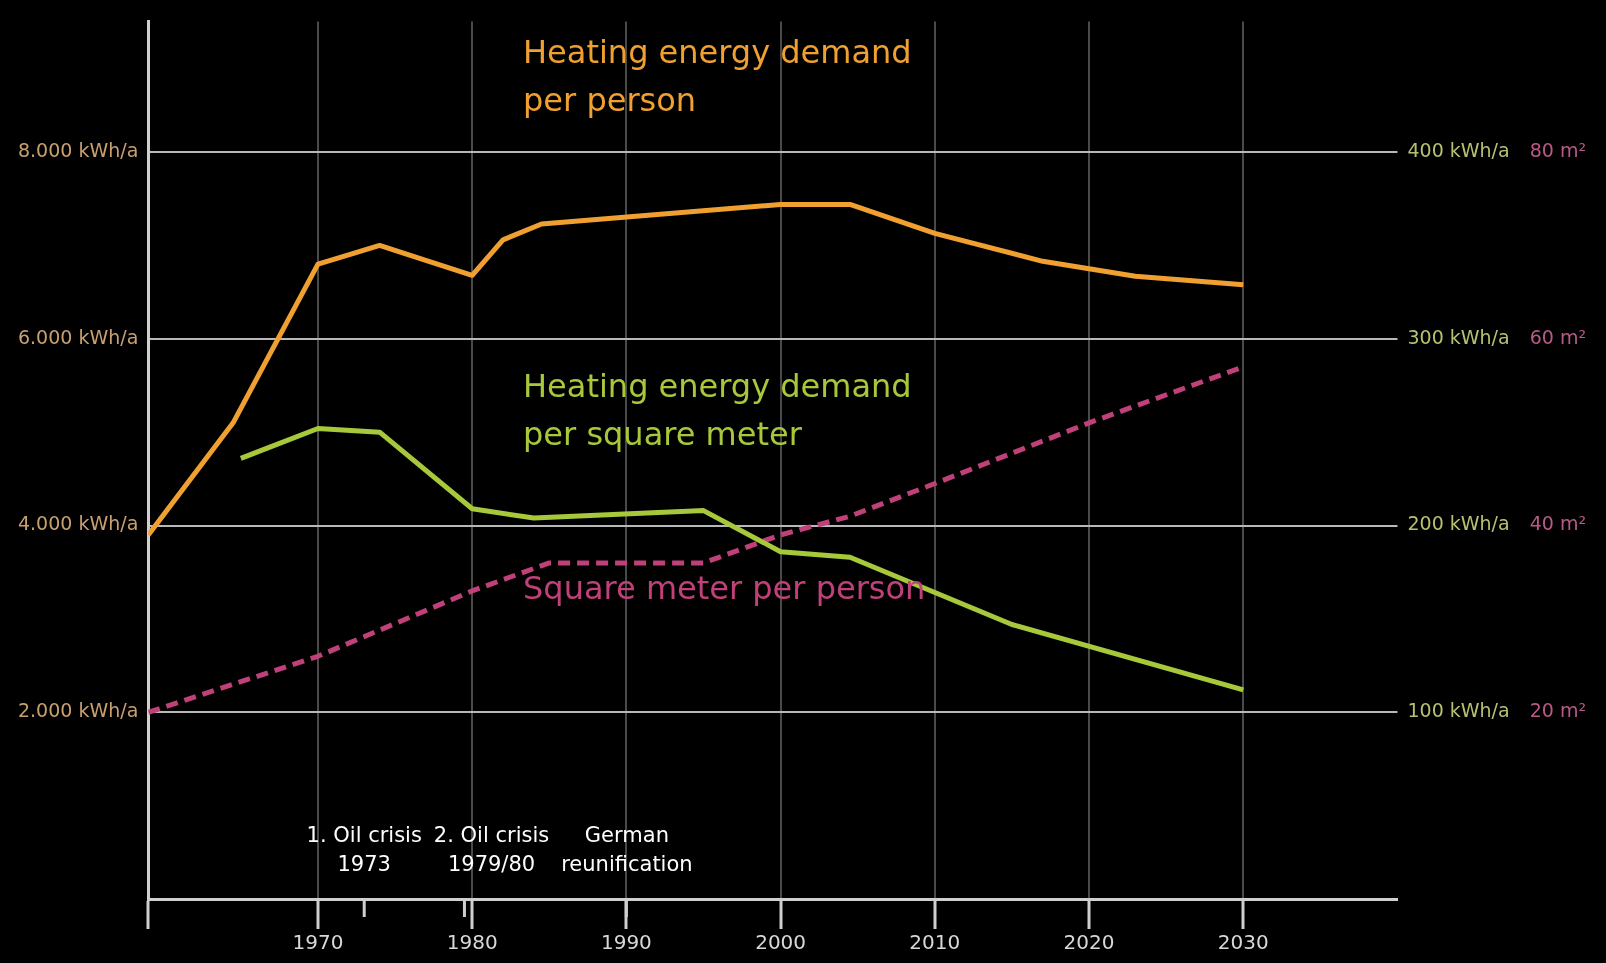 Image resolution: width=1606 pixels, height=963 pixels. What do you see at coordinates (781, 942) in the screenshot?
I see `x-tick-label: 2000` at bounding box center [781, 942].